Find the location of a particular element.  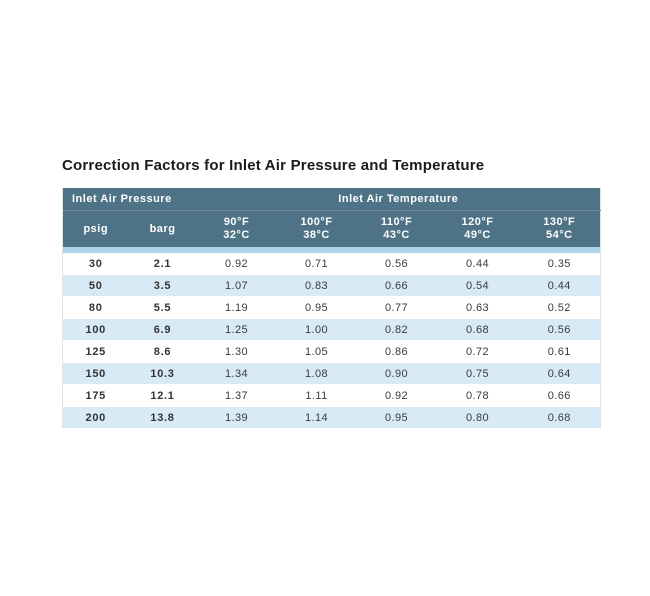

cell-psig: 175 is located at coordinates (95, 395).